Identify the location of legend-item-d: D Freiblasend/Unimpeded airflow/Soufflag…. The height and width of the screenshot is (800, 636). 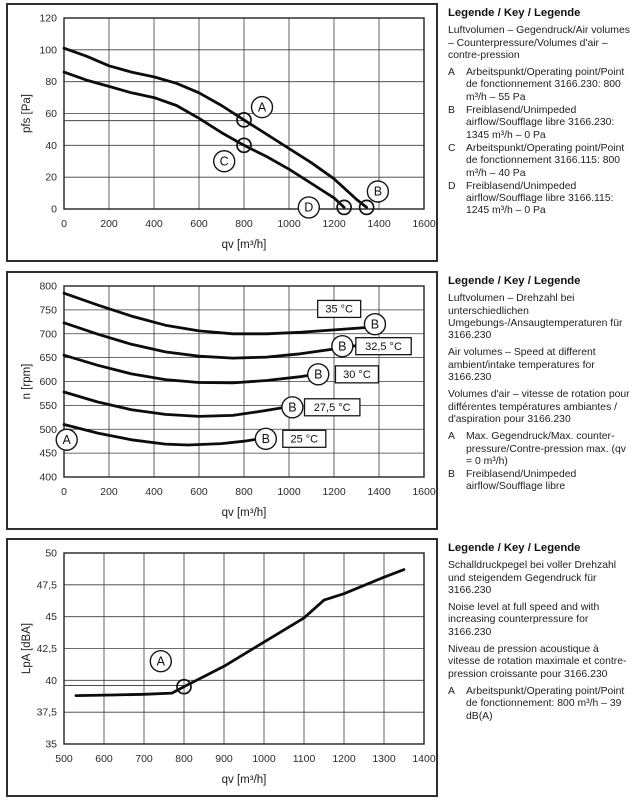
(540, 199).